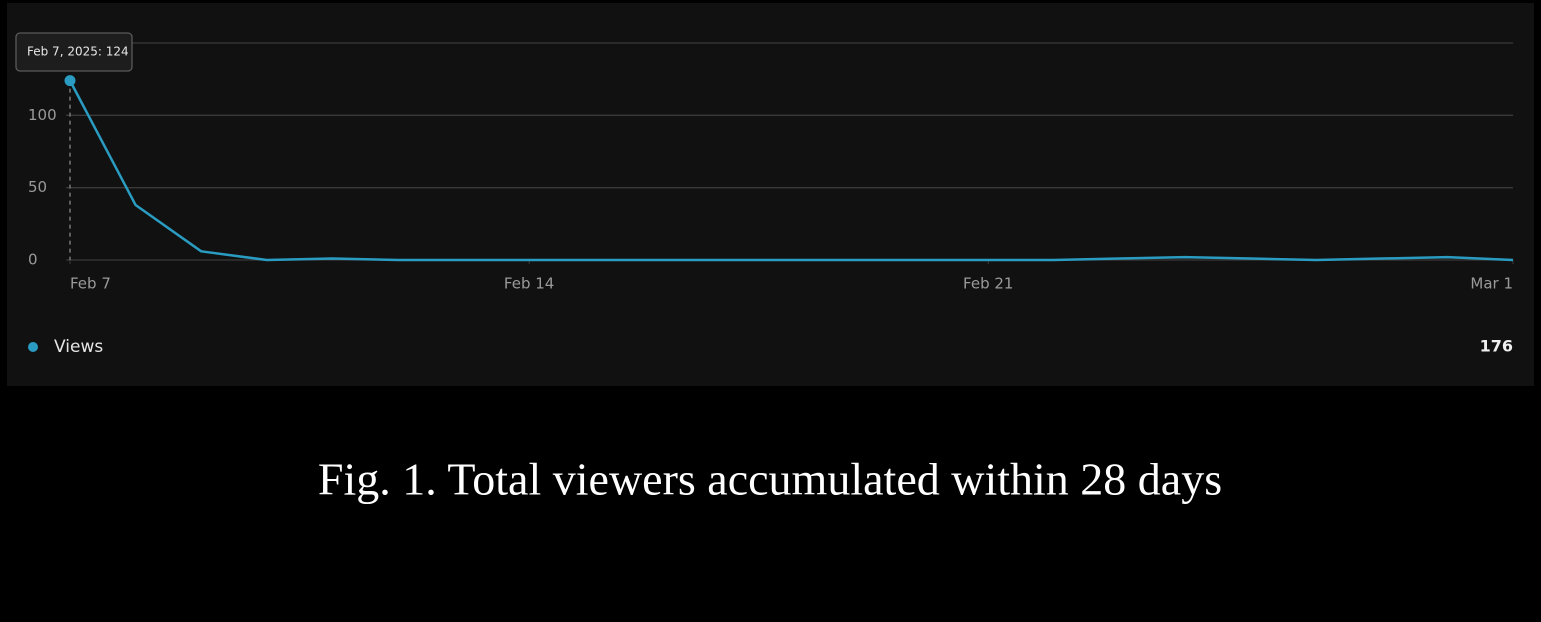 The width and height of the screenshot is (1541, 622). What do you see at coordinates (1491, 284) in the screenshot?
I see `x-tick-label: Mar 1` at bounding box center [1491, 284].